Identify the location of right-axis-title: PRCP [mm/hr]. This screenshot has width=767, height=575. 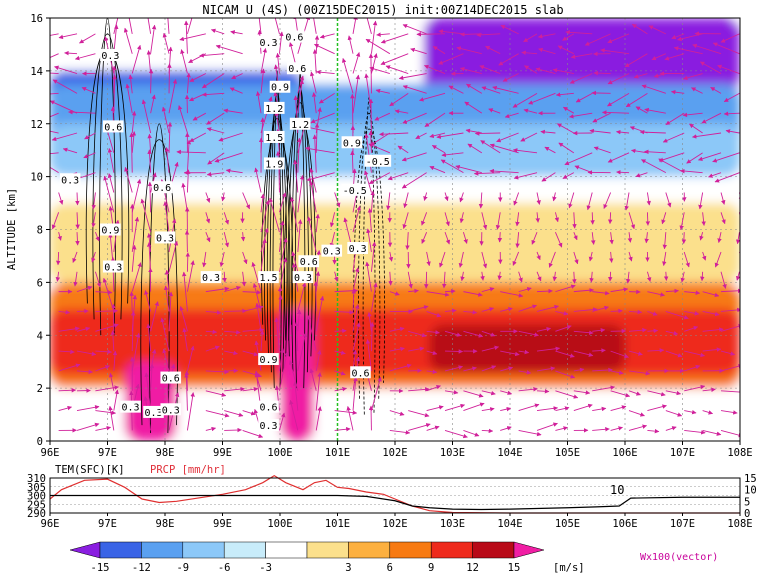
(188, 470).